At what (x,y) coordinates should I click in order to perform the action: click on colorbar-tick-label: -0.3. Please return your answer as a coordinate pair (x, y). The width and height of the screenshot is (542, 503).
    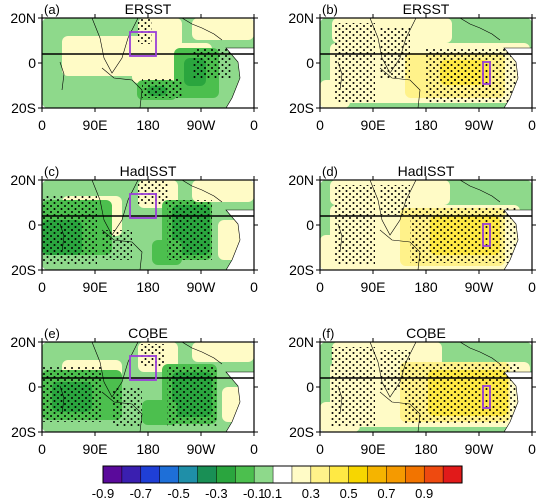
    Looking at the image, I should click on (216, 493).